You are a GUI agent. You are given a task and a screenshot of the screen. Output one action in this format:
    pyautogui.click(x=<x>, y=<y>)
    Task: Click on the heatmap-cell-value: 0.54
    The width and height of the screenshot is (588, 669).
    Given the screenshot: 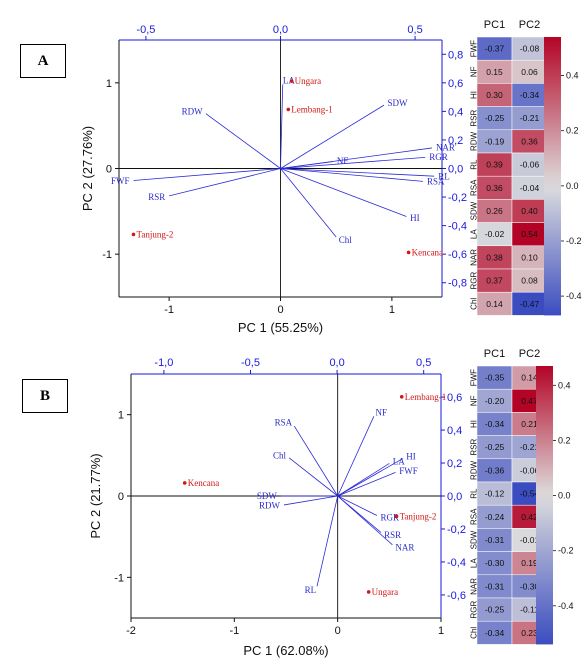 What is the action you would take?
    pyautogui.click(x=529, y=234)
    